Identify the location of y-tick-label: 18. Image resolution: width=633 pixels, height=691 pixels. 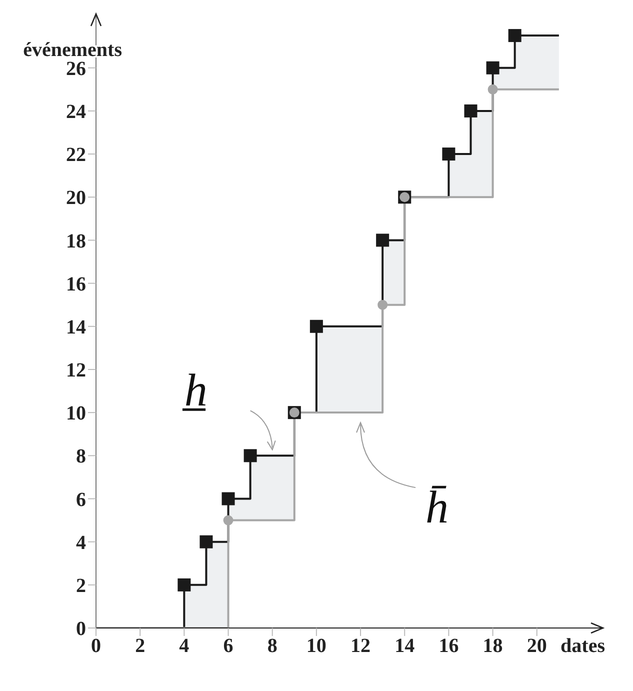
(76, 241).